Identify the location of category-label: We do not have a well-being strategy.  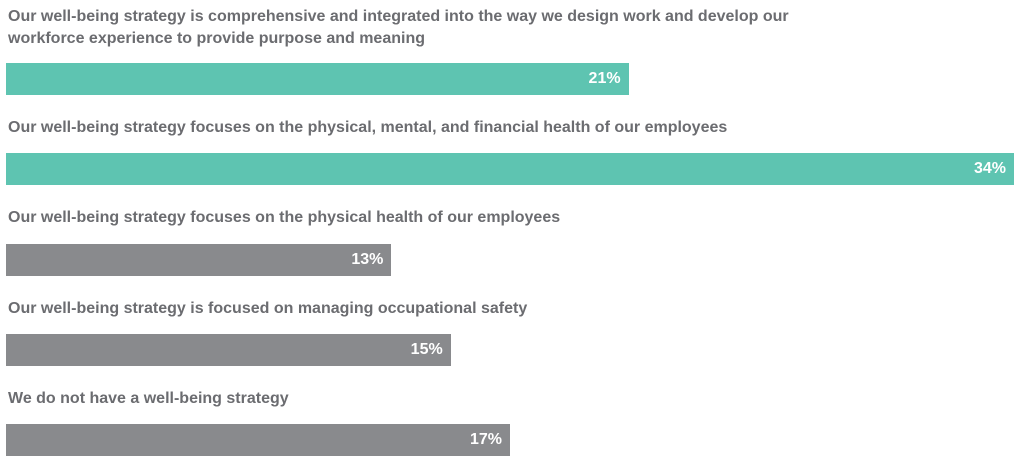
(148, 398).